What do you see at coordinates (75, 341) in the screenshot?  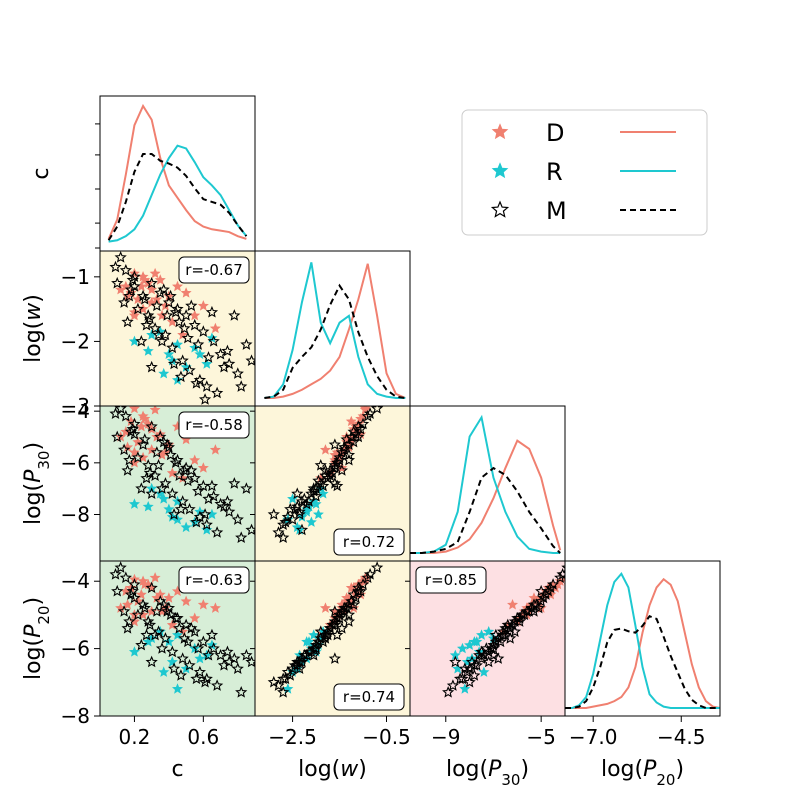 I see `y-tick-label: −2` at bounding box center [75, 341].